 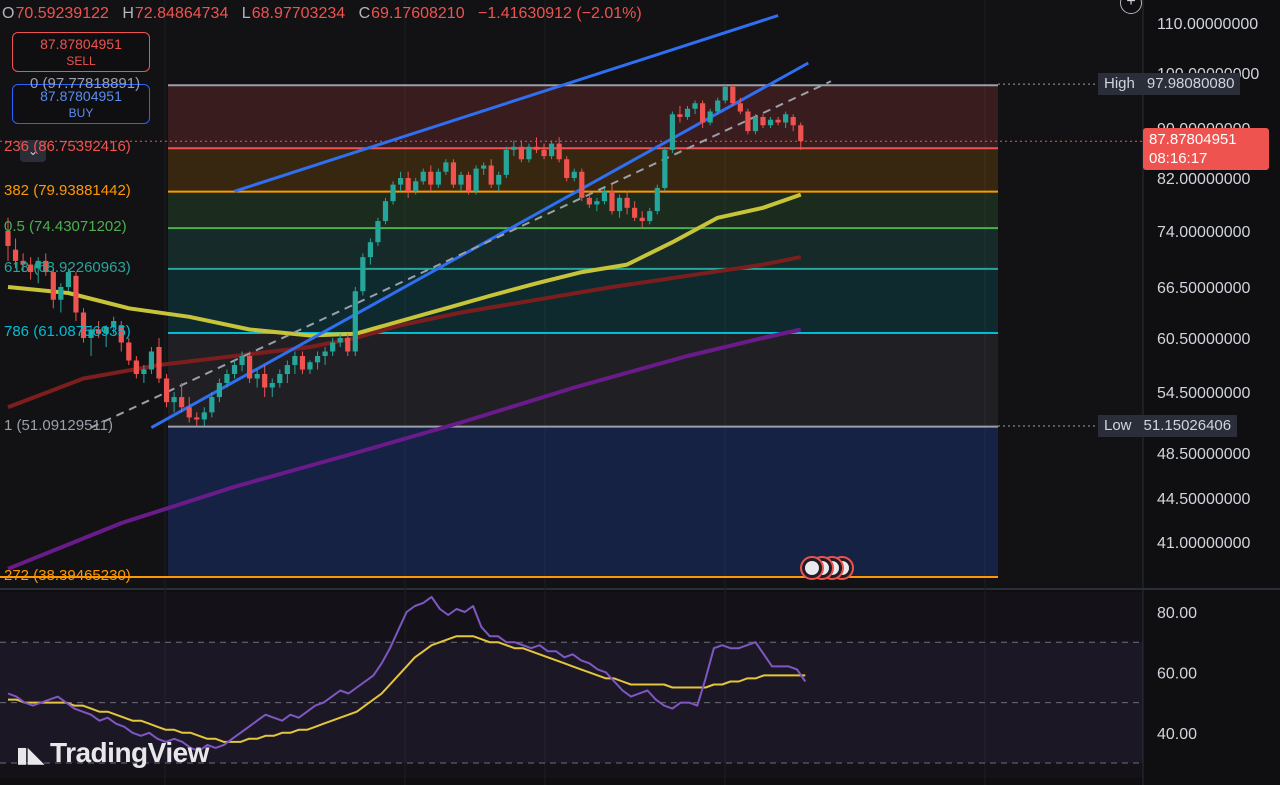 I want to click on chevron-down-icon: ⌄, so click(x=33, y=151).